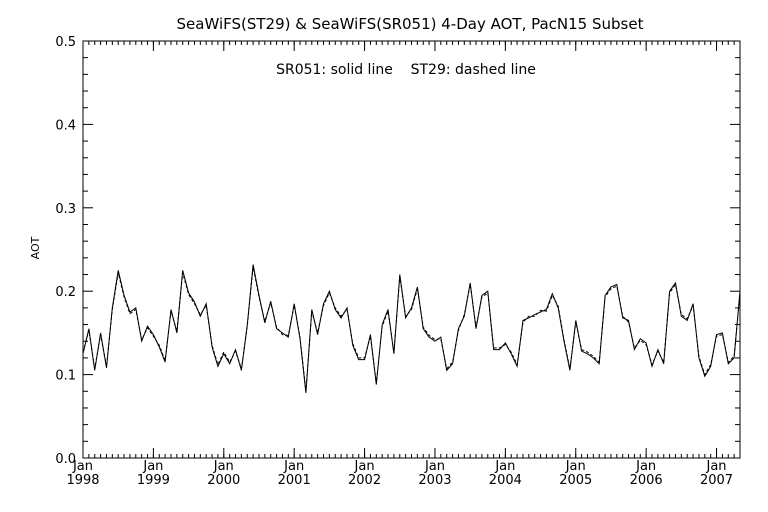 The height and width of the screenshot is (512, 768). Describe the element at coordinates (505, 480) in the screenshot. I see `x-tick-label-year: 2004` at that location.